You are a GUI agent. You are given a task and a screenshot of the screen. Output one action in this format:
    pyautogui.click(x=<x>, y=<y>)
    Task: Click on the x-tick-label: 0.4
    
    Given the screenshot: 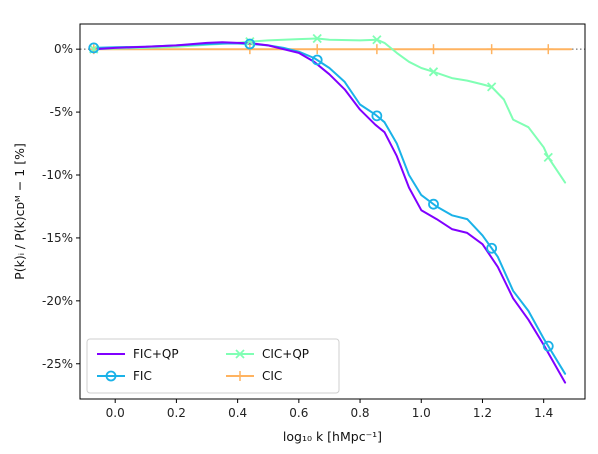 What is the action you would take?
    pyautogui.click(x=237, y=413)
    